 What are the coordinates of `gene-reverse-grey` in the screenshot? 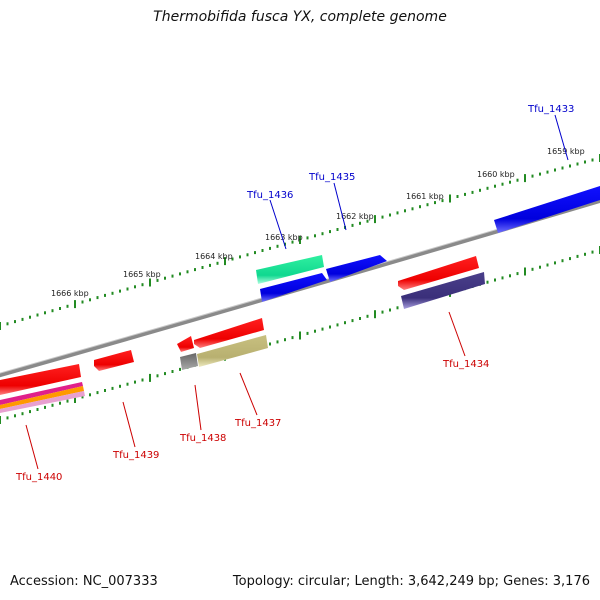 It's located at (189, 361).